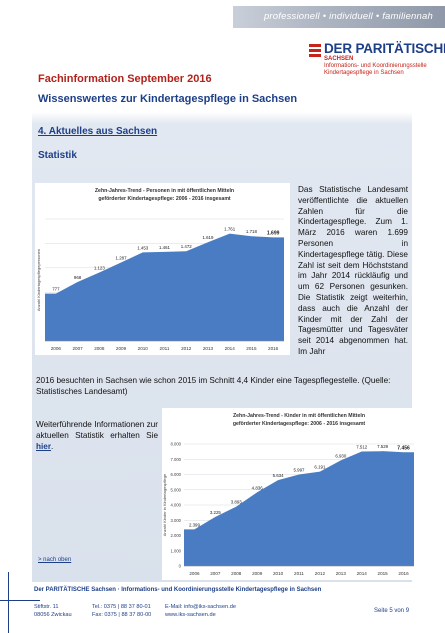 The image size is (445, 633). I want to click on chart-y-tick-label: 2.000, so click(176, 535).